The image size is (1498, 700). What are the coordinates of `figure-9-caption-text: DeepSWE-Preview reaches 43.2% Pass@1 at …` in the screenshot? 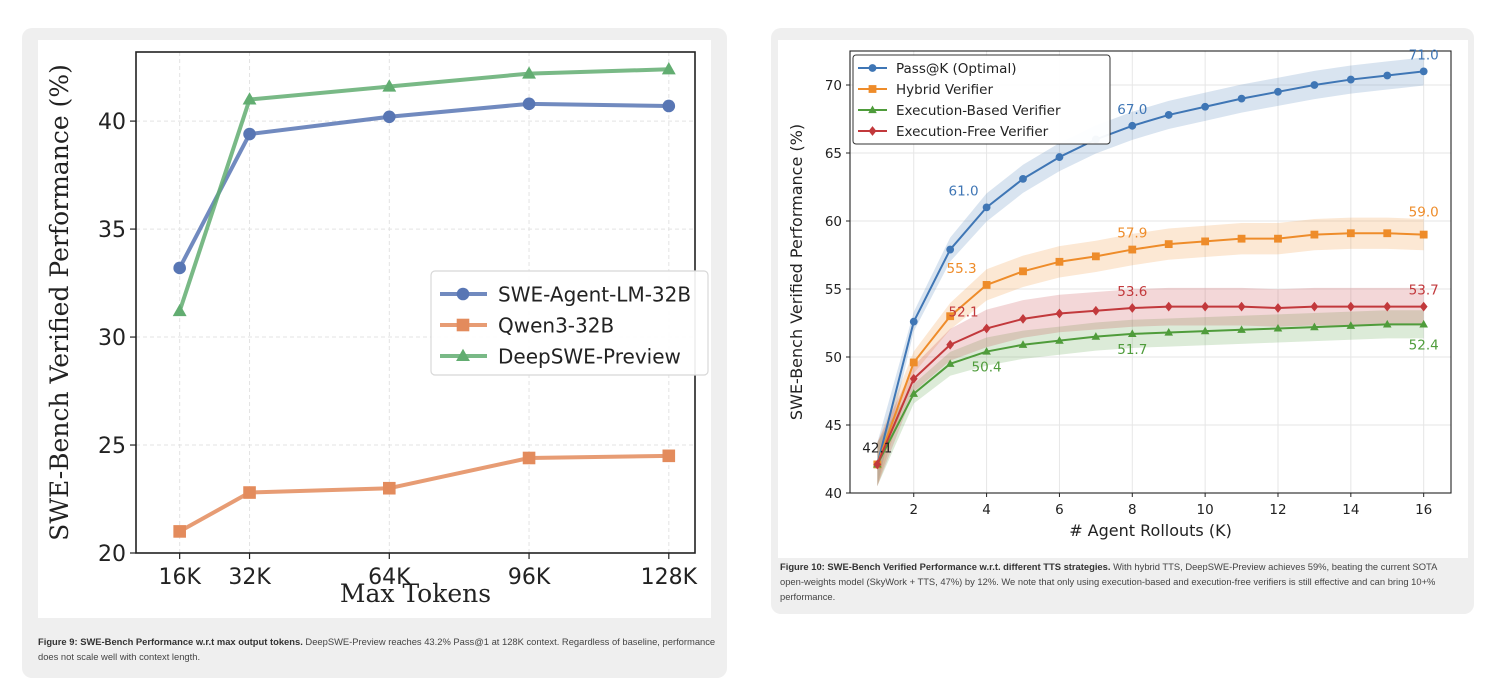 It's located at (377, 649).